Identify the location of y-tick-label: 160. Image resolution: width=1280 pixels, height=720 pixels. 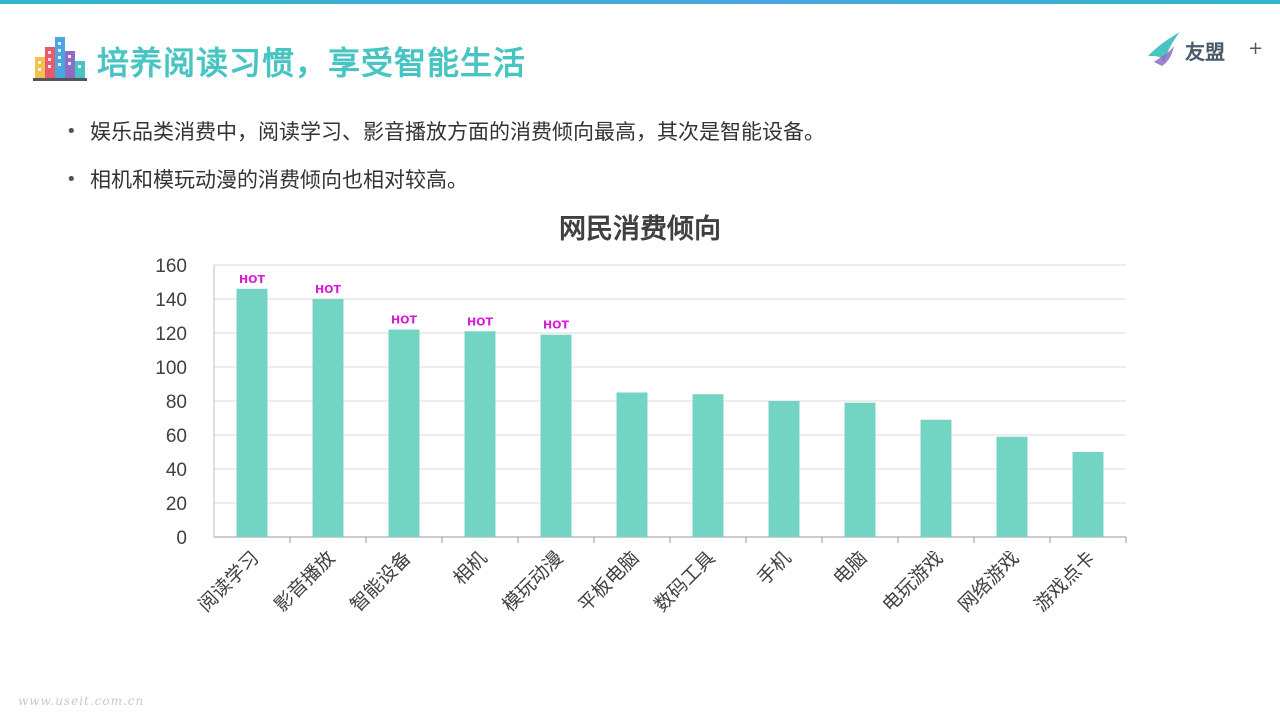
(171, 266).